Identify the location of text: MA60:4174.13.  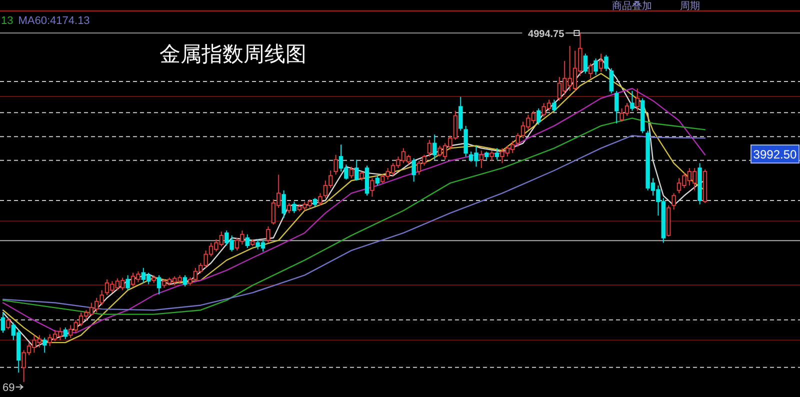
(54, 21).